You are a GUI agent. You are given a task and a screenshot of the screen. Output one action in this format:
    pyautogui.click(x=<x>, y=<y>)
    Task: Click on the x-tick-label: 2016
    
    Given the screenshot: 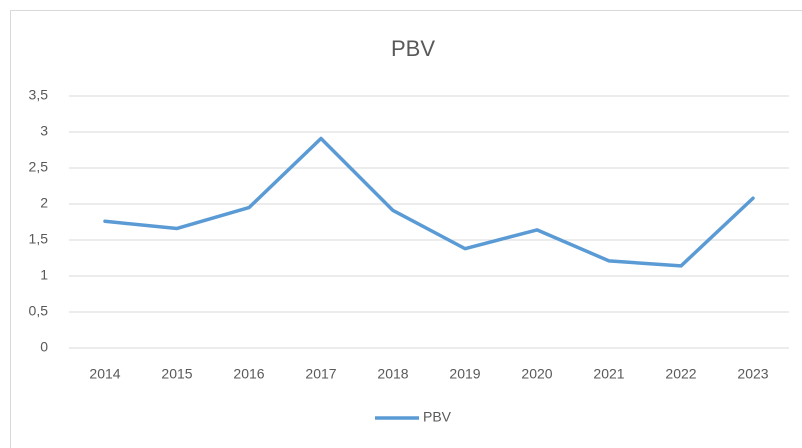 What is the action you would take?
    pyautogui.click(x=248, y=374)
    